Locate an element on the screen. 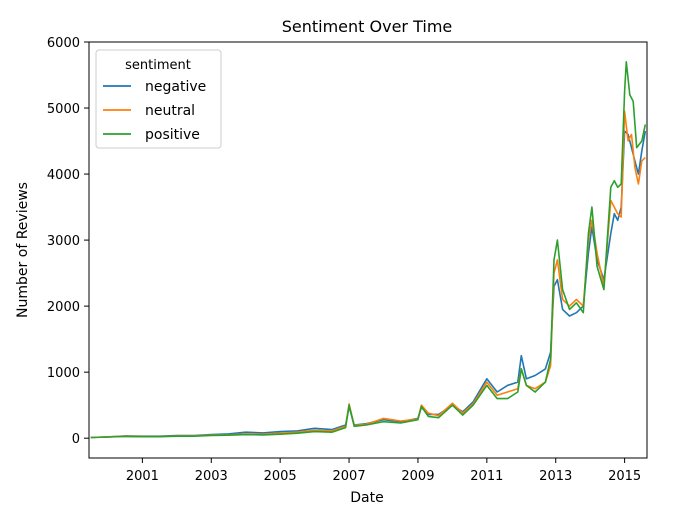 The image size is (687, 515). legend-box is located at coordinates (158, 99).